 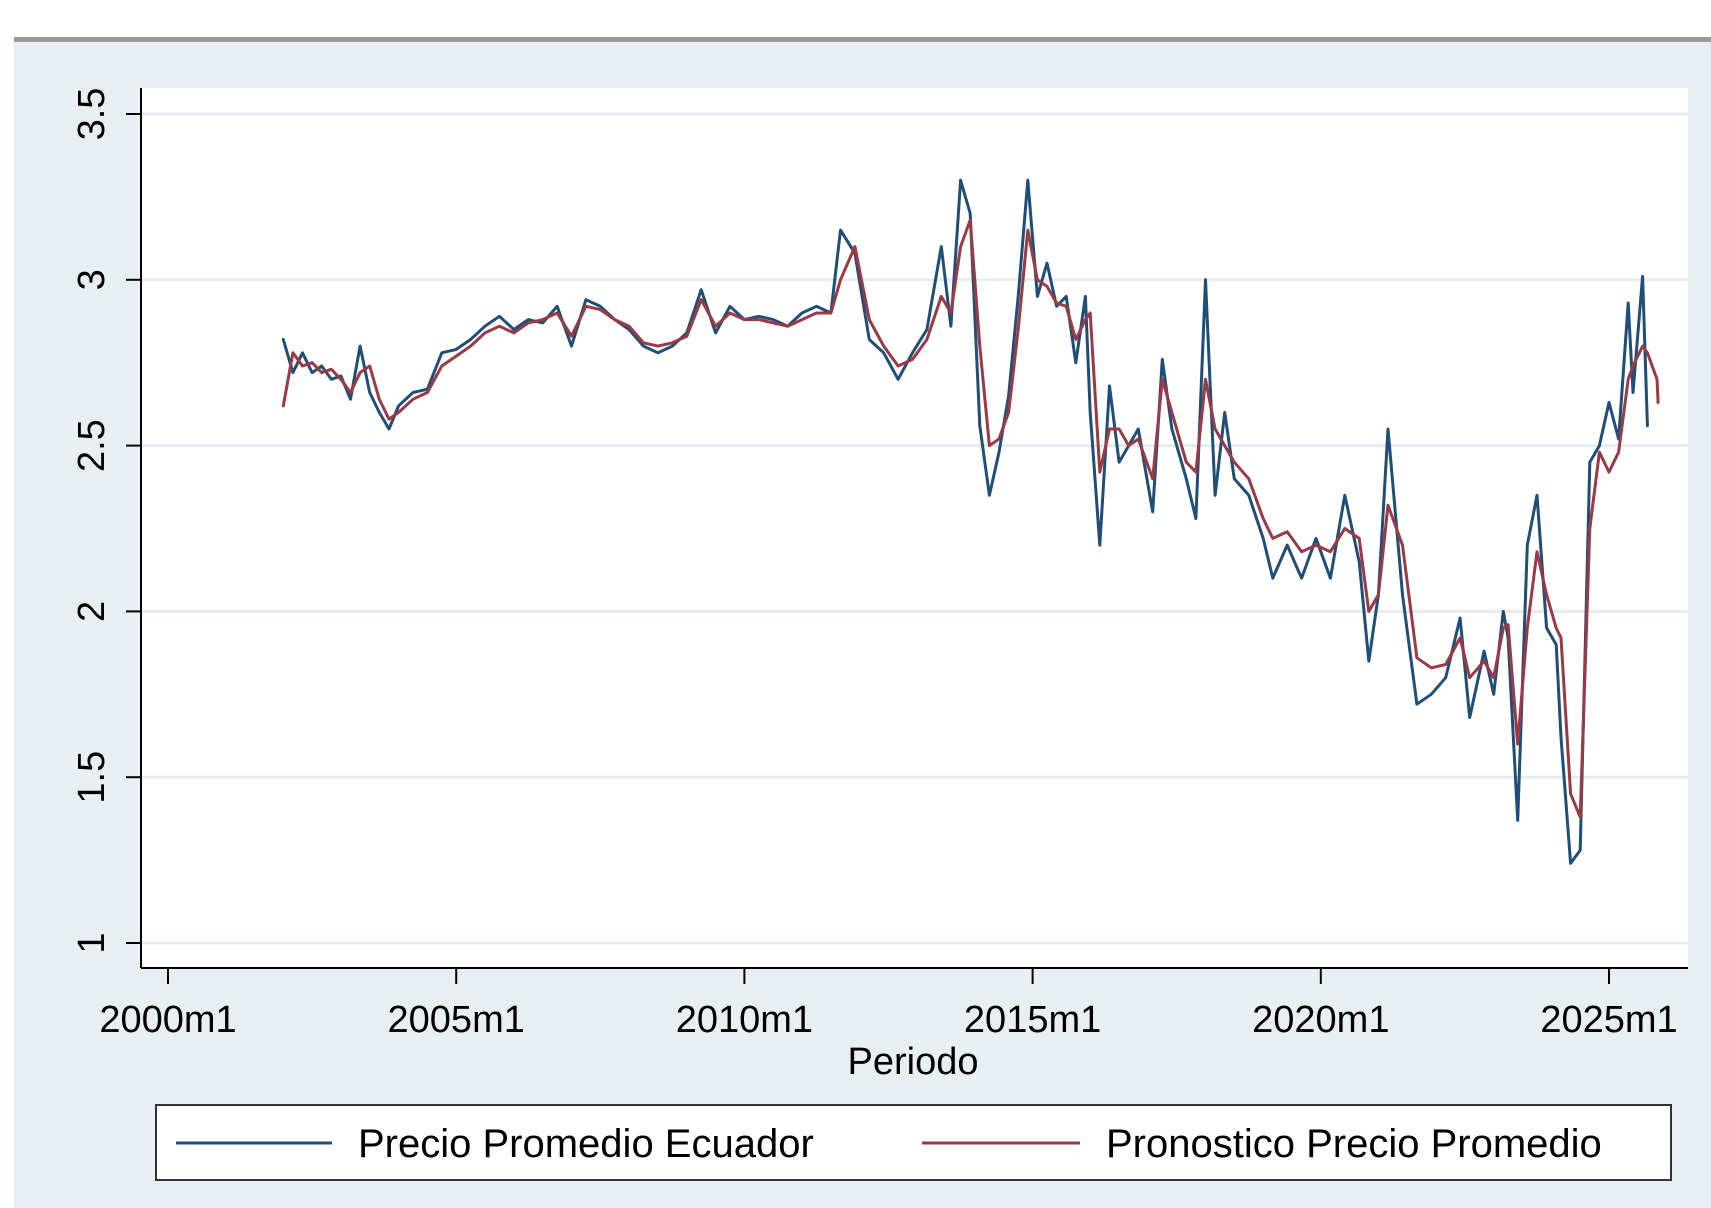 What do you see at coordinates (92, 445) in the screenshot?
I see `y-tick-label: 2.5` at bounding box center [92, 445].